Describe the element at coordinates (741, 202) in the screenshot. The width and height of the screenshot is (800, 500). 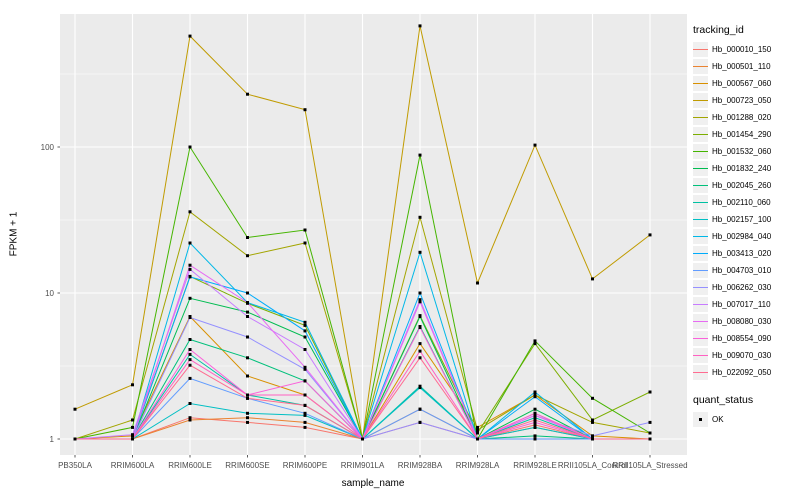
I see `legend-label: Hb_002110_060` at that location.